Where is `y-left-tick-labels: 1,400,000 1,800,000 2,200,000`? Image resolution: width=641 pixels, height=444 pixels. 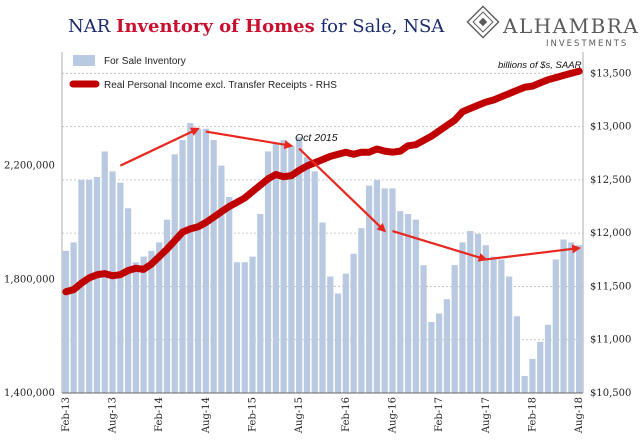 y-left-tick-labels: 1,400,000 1,800,000 2,200,000 is located at coordinates (29, 280).